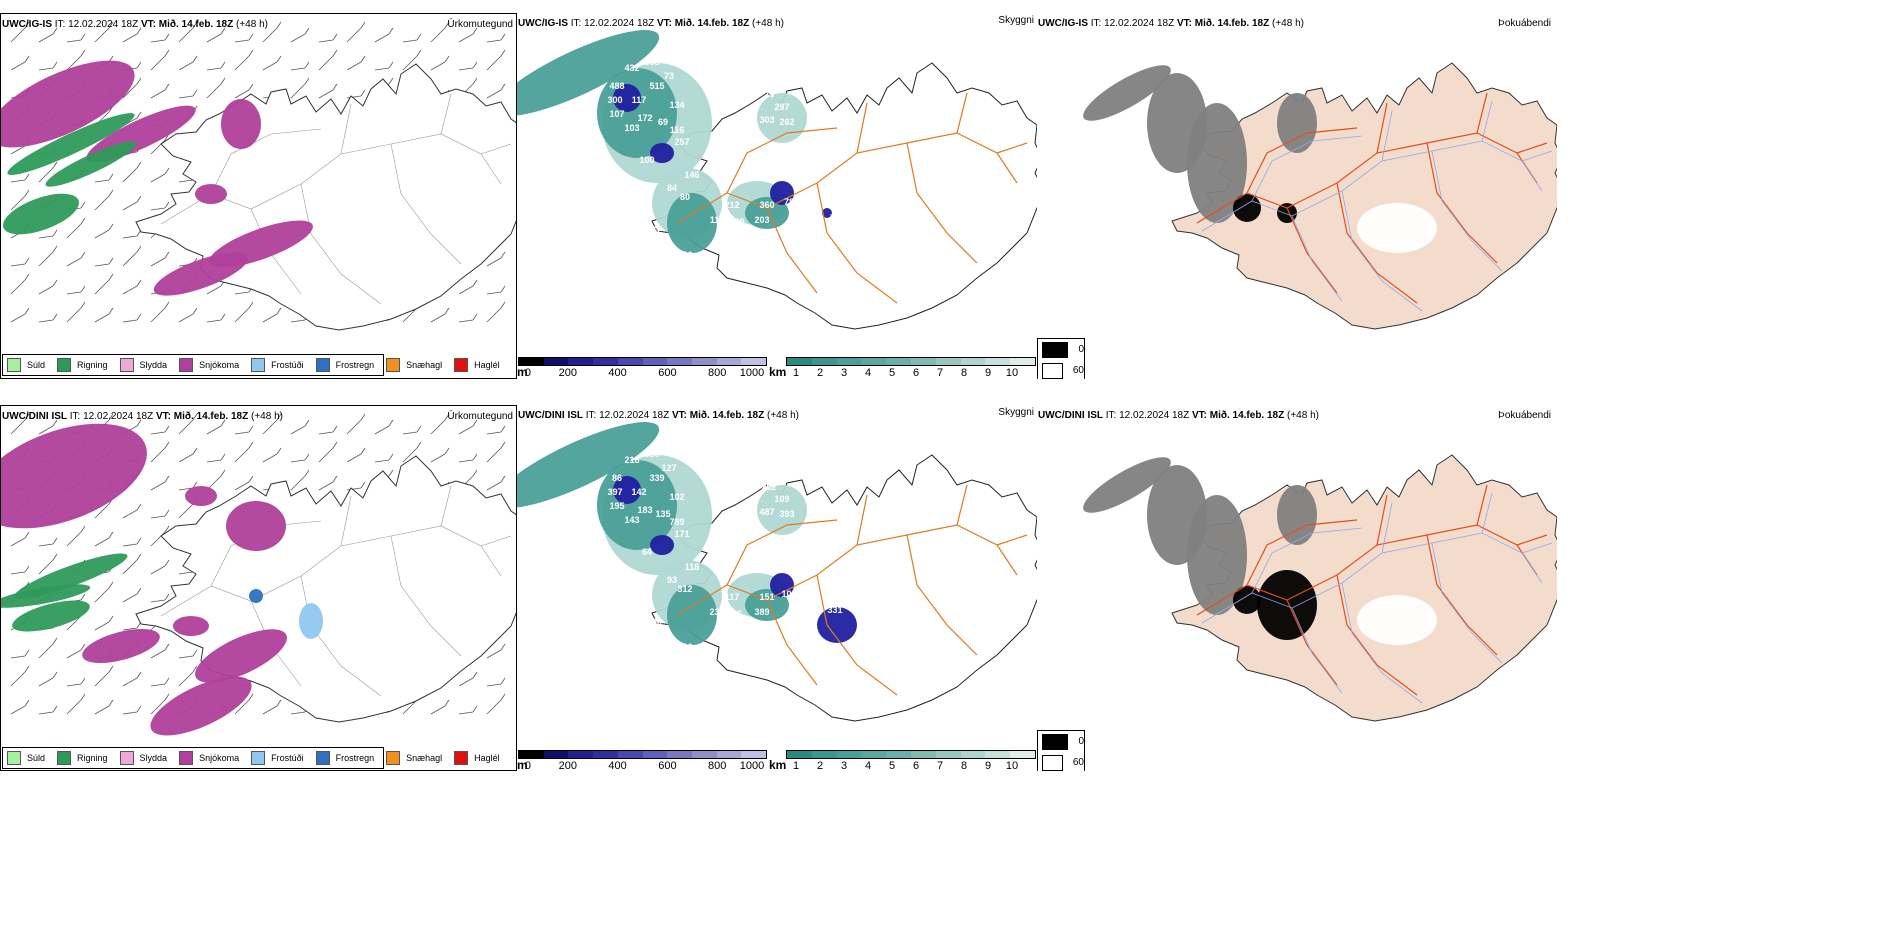 Image resolution: width=1900 pixels, height=950 pixels. I want to click on legend-item: Slydda, so click(143, 365).